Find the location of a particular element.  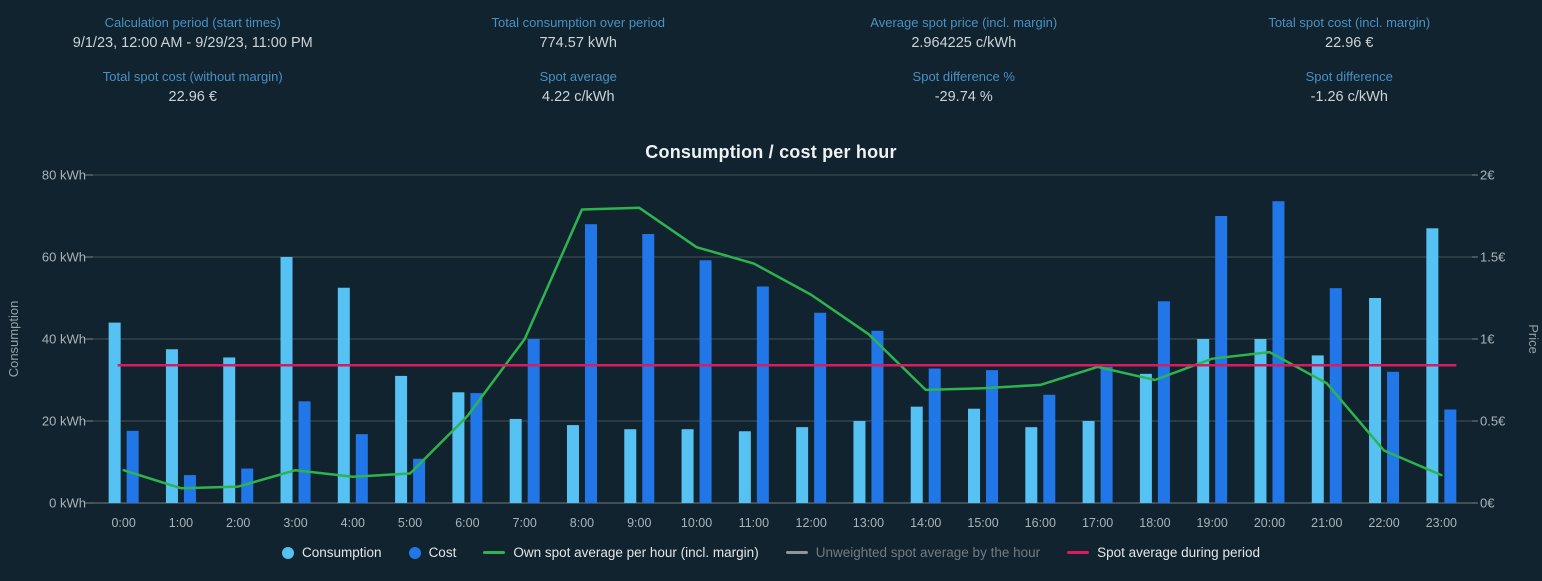

stat-label: Total spot cost (without margin) is located at coordinates (192, 76).